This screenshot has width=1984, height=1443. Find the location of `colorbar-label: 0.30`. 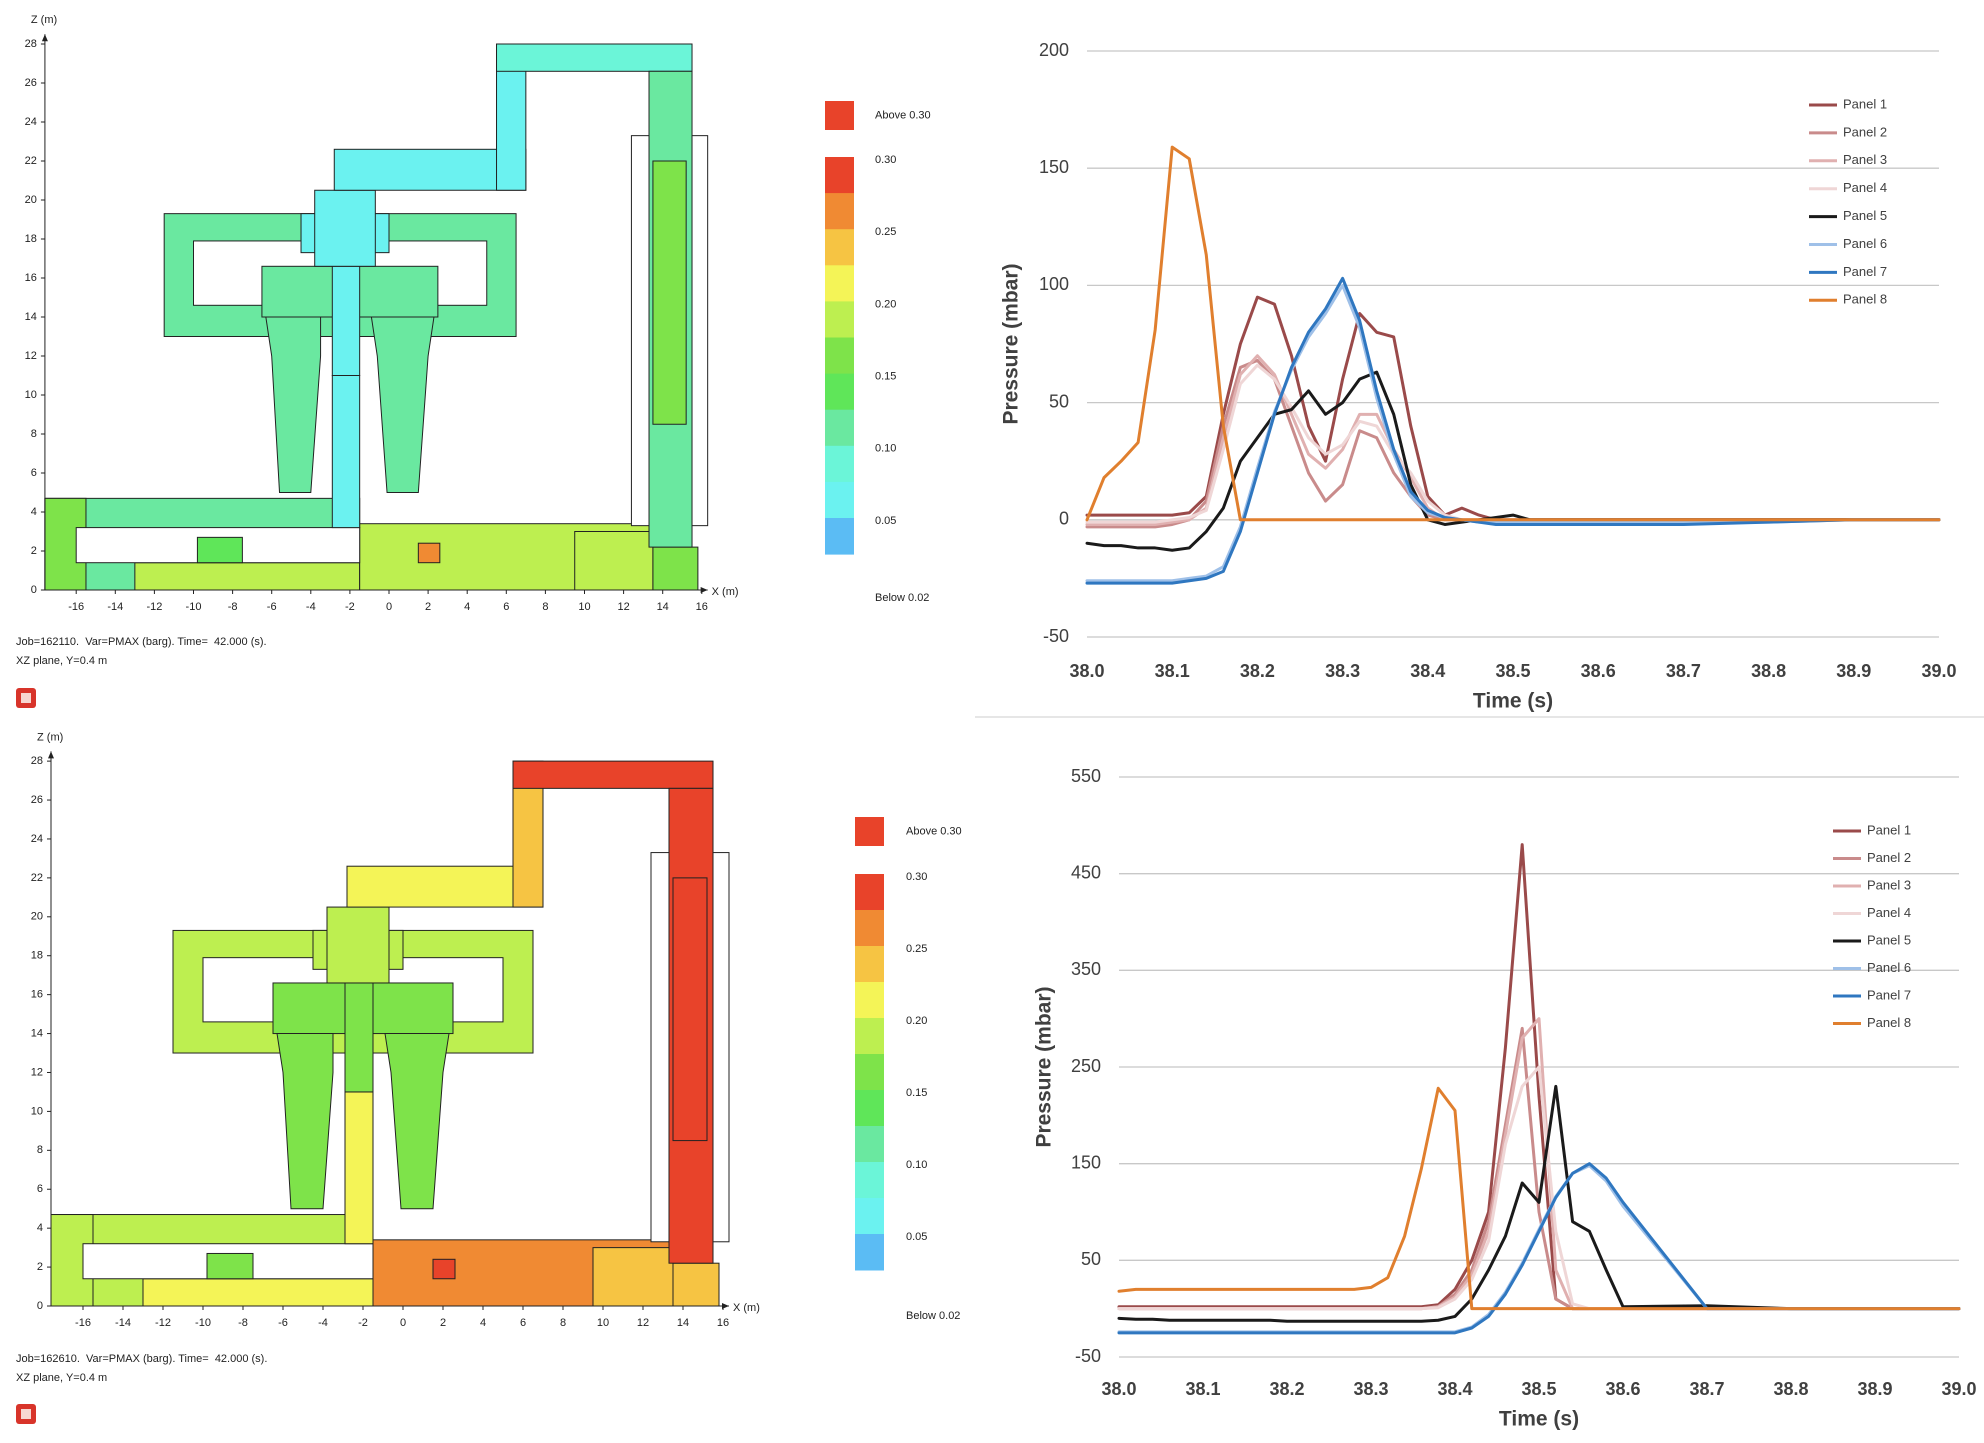

colorbar-label: 0.30 is located at coordinates (885, 160).